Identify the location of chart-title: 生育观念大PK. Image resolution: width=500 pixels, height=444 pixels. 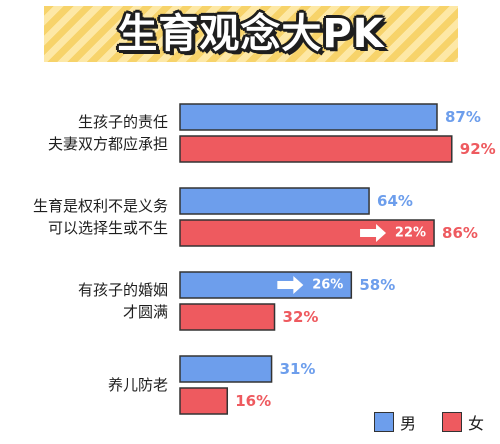
(251, 34).